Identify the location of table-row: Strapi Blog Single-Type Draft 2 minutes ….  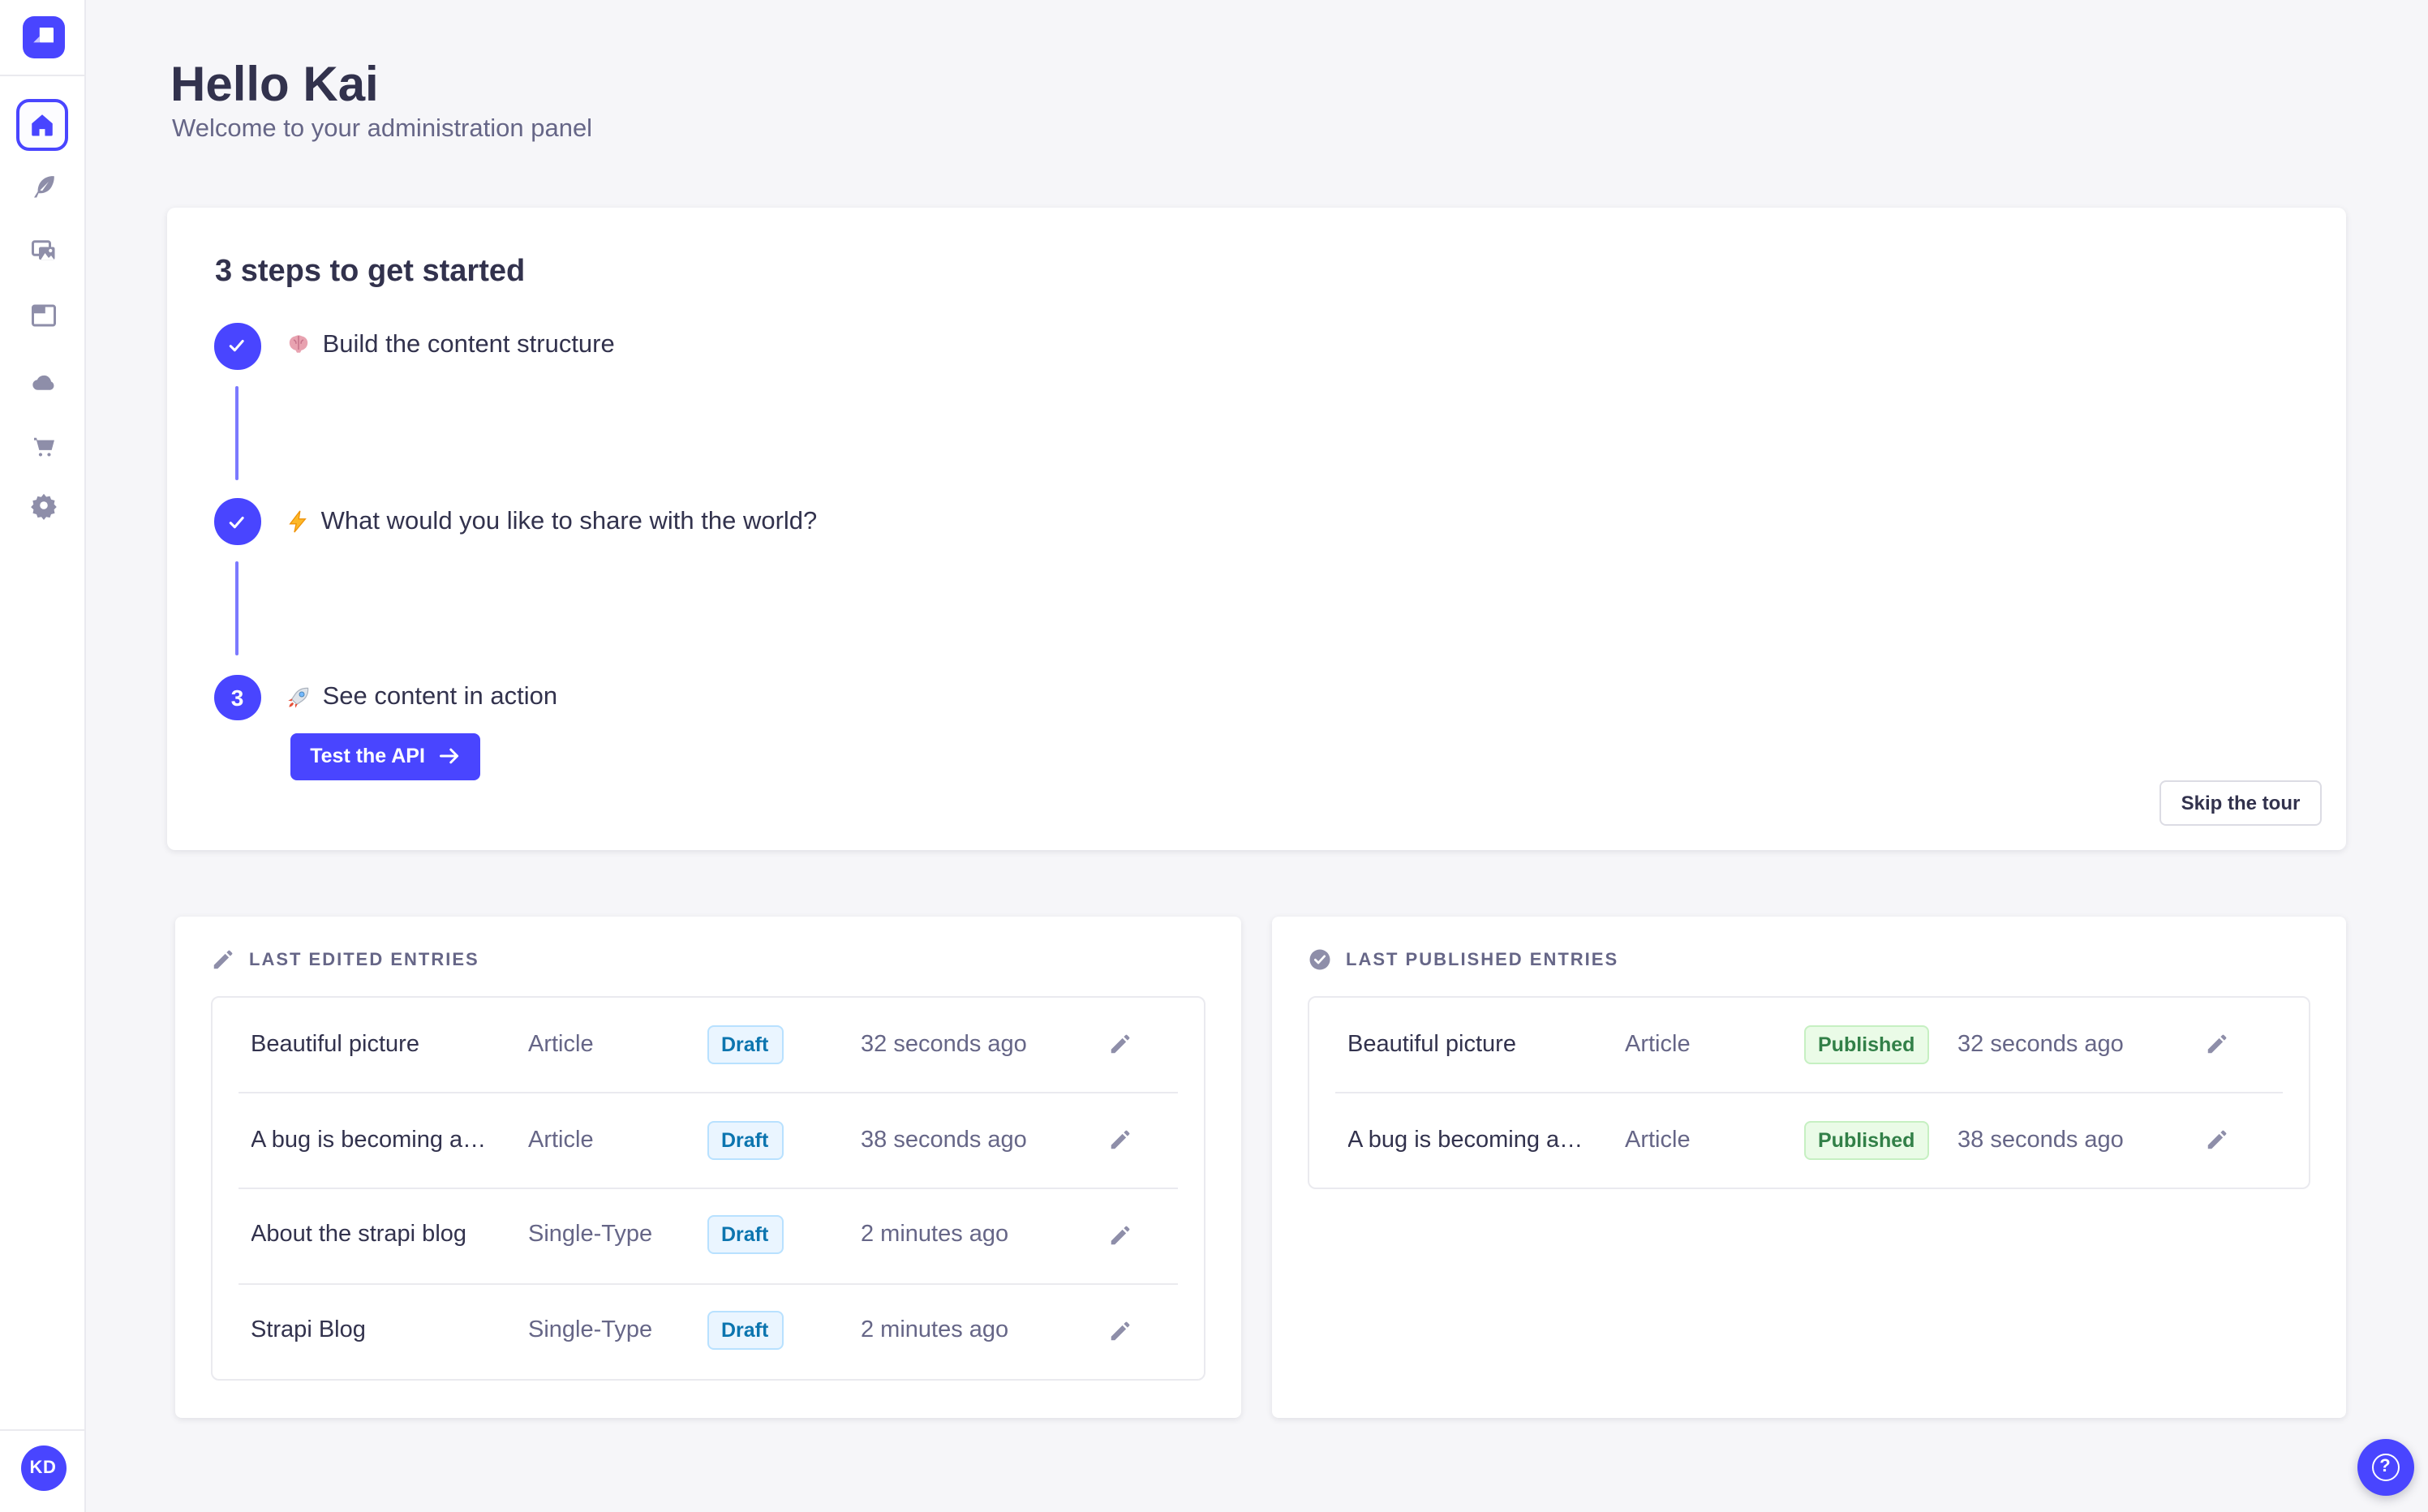
(708, 1330).